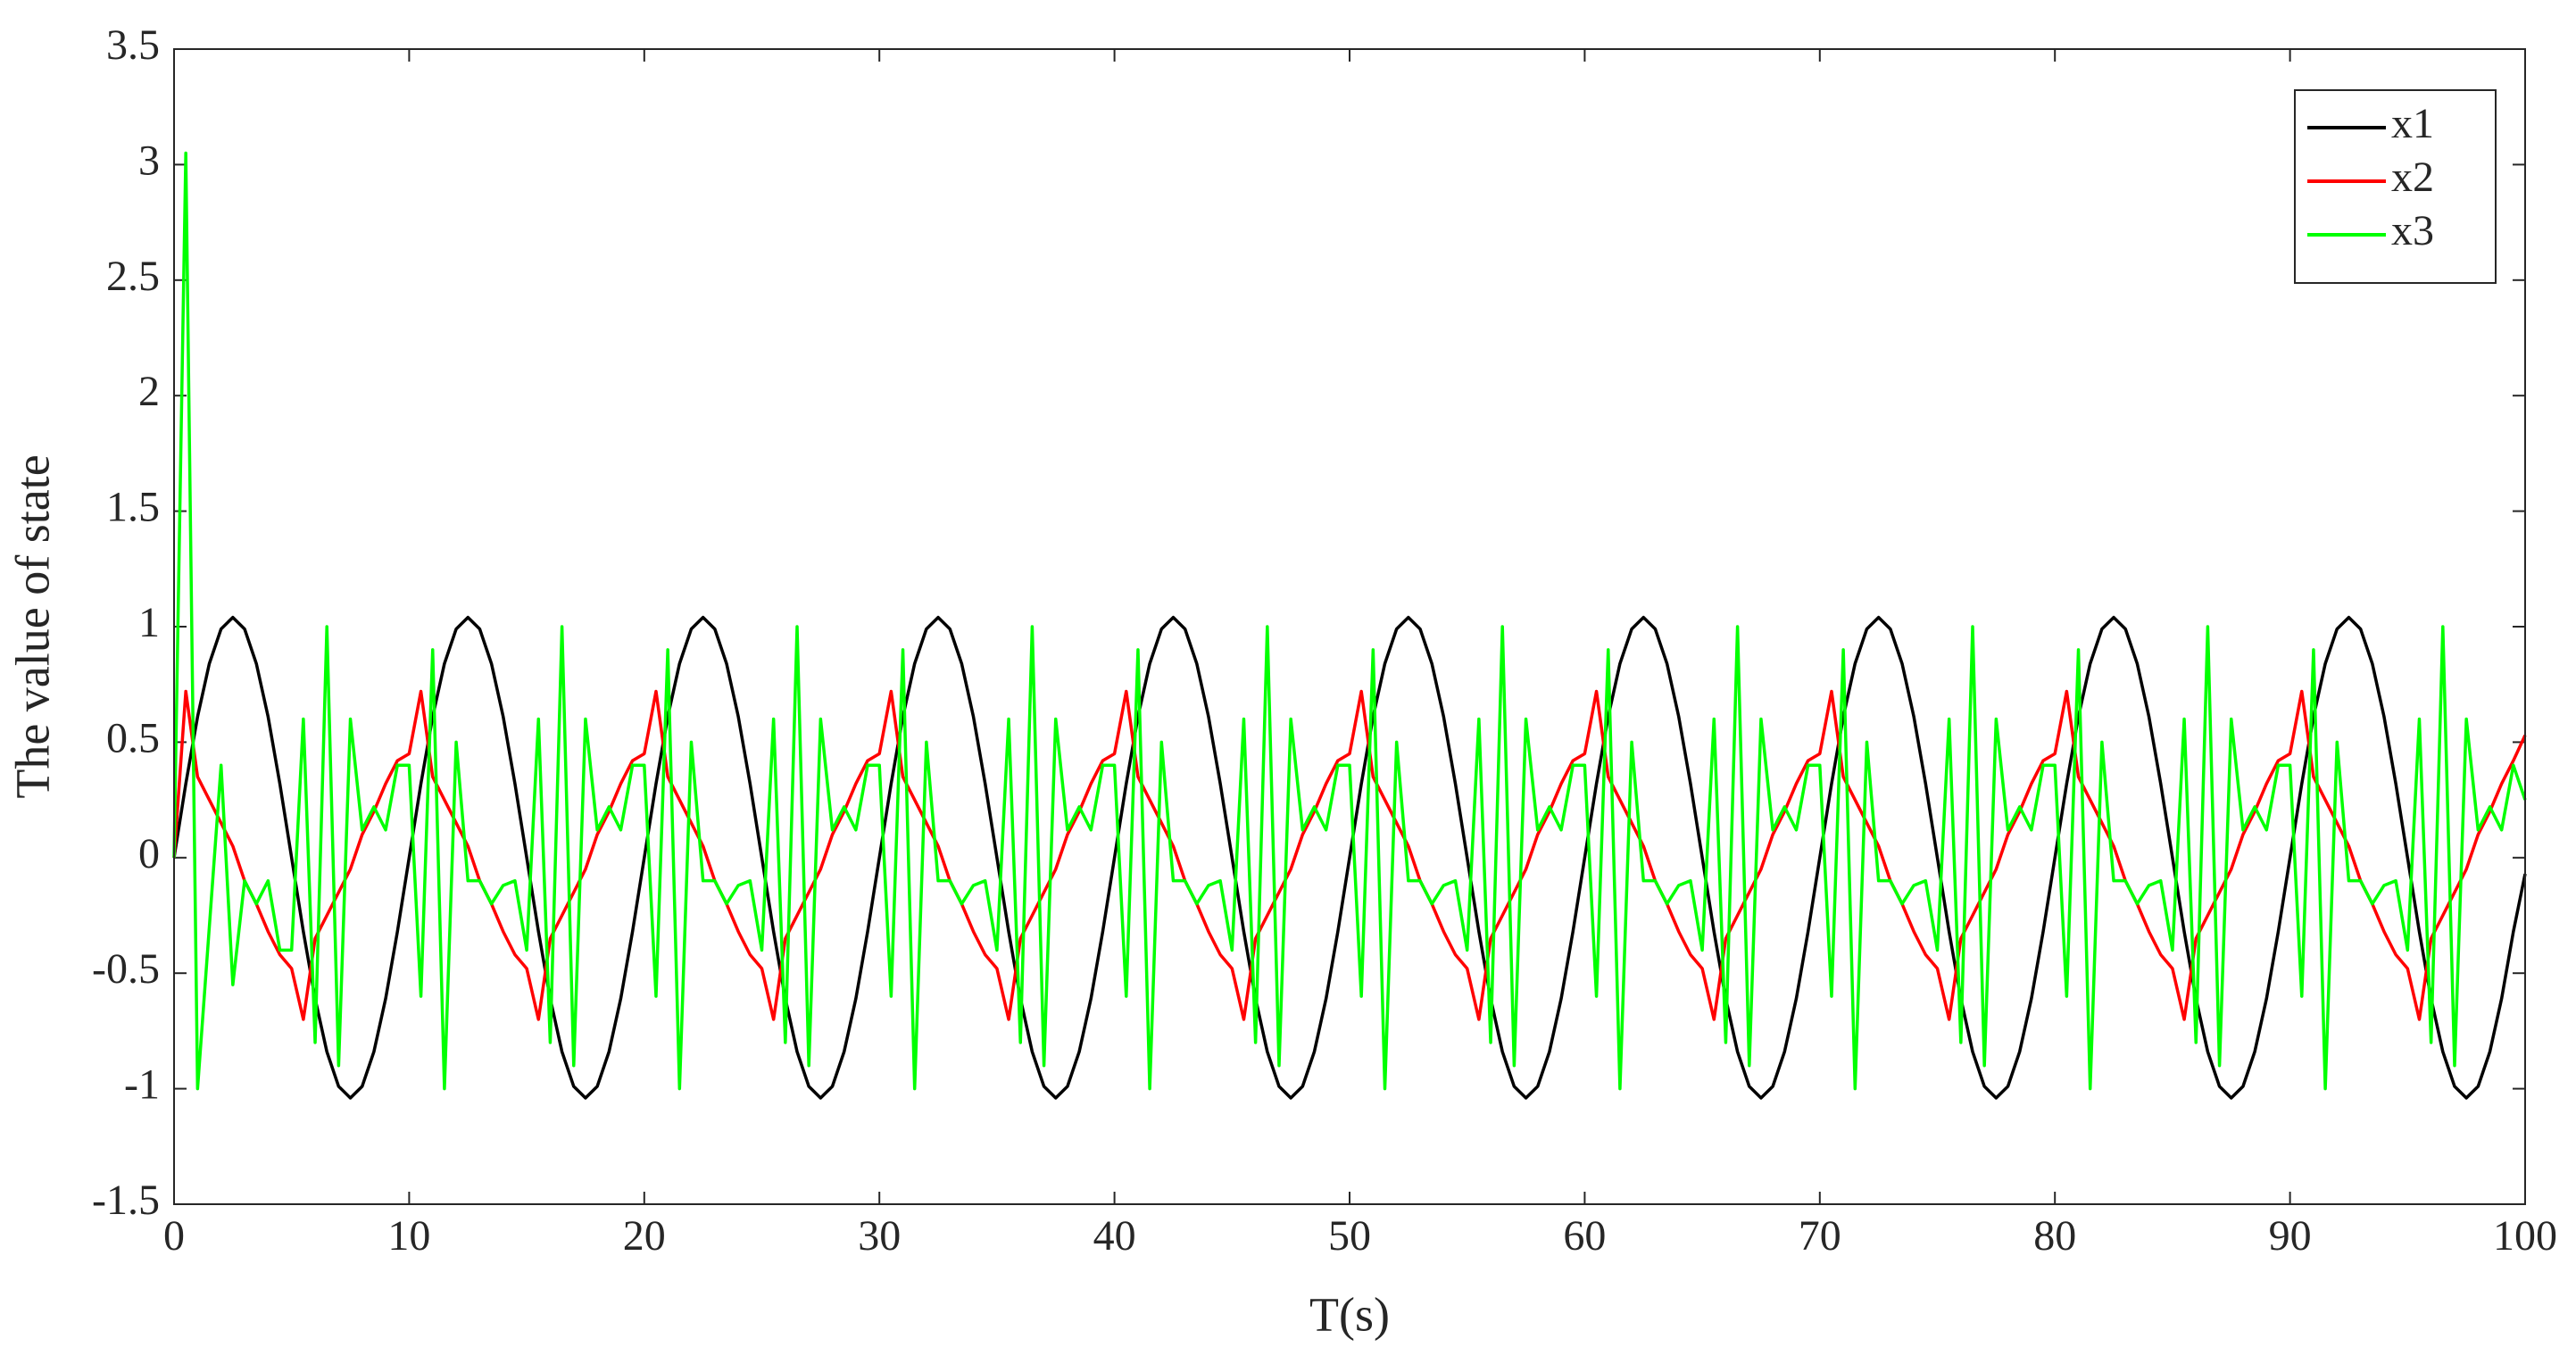 The width and height of the screenshot is (2576, 1364). I want to click on y-tick-label: 0, so click(149, 853).